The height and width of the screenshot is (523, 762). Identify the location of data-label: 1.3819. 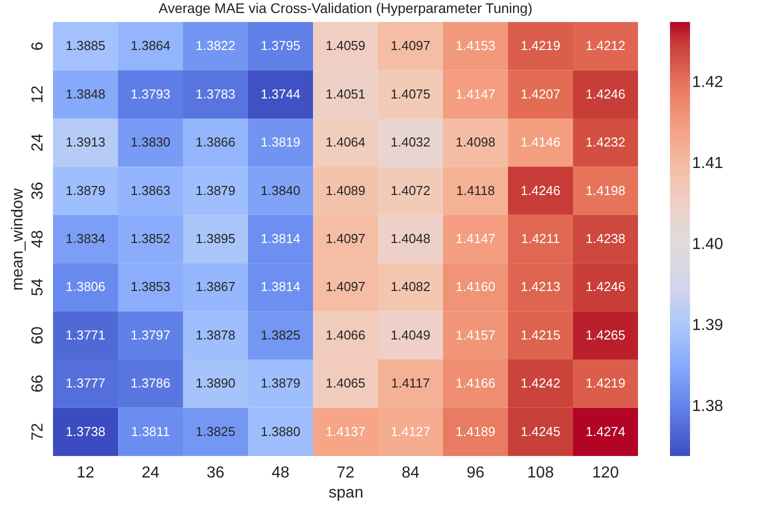
(280, 142).